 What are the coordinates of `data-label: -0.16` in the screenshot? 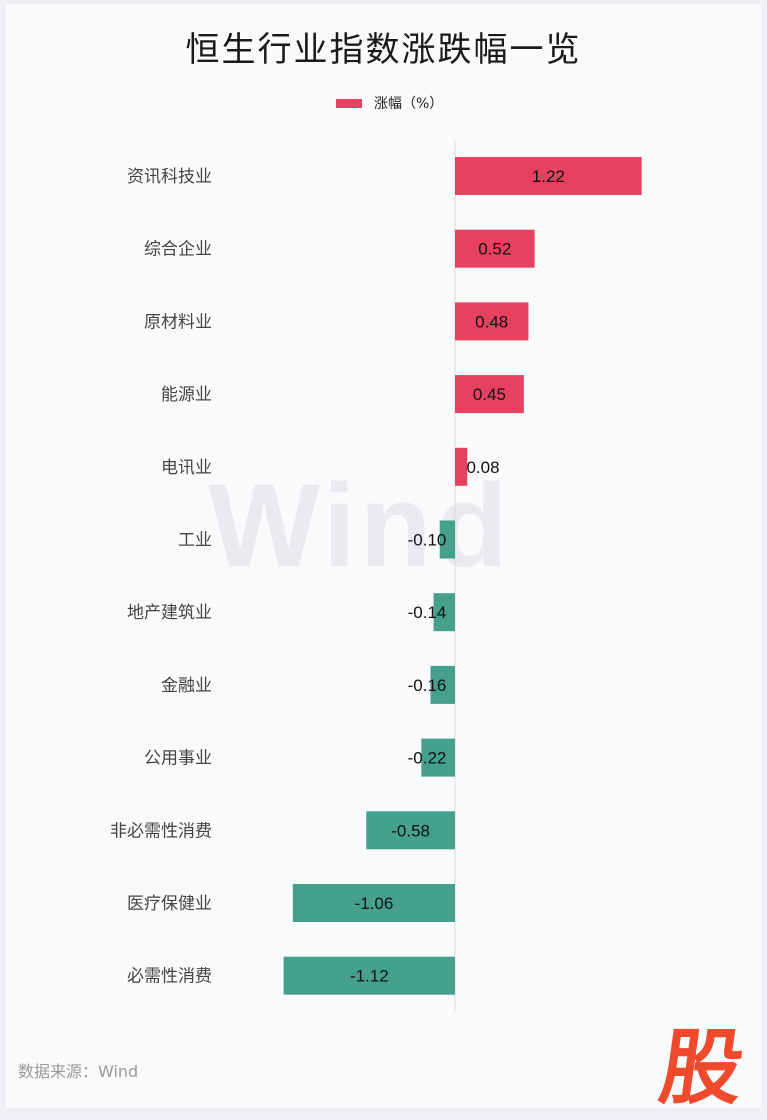 It's located at (427, 685).